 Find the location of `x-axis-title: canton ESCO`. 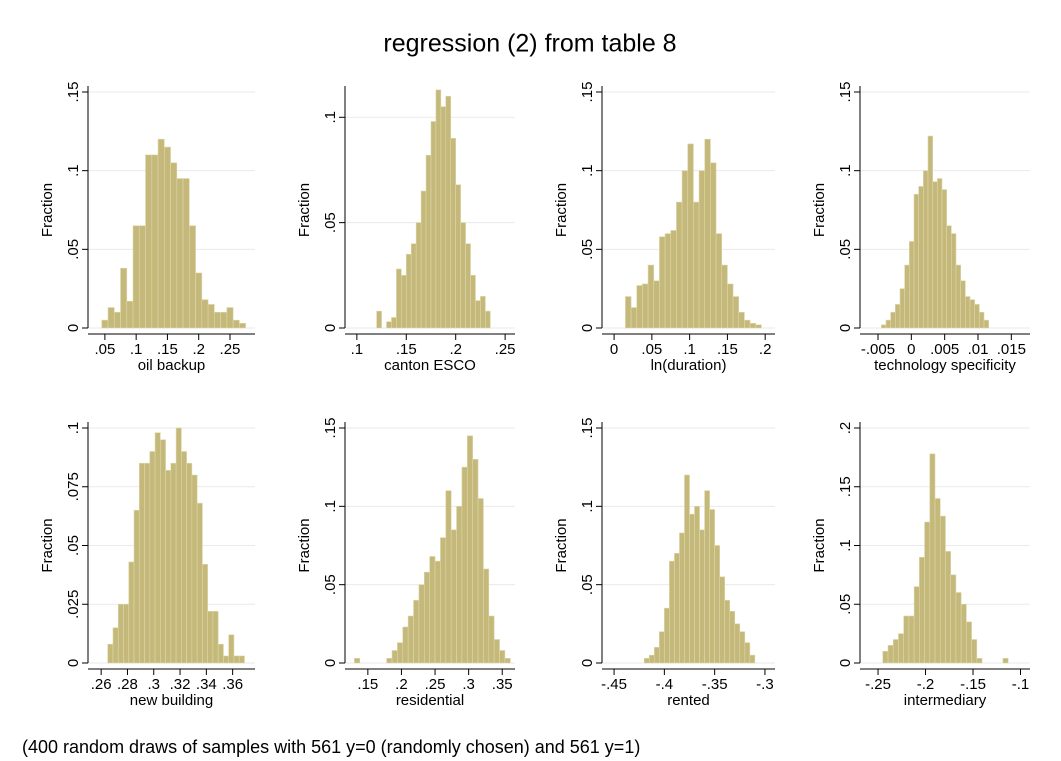

x-axis-title: canton ESCO is located at coordinates (430, 365).